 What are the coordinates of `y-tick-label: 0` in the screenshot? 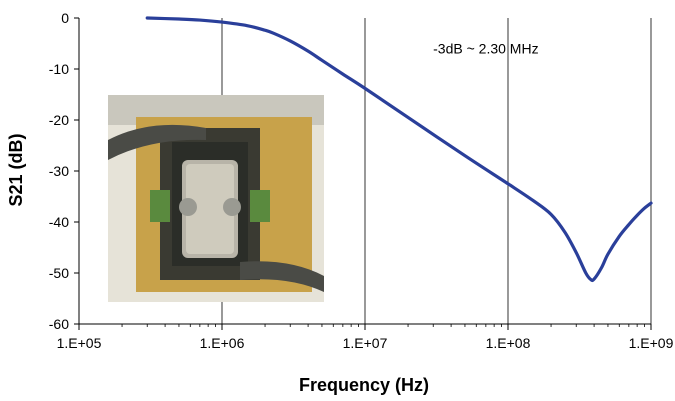 It's located at (65, 18).